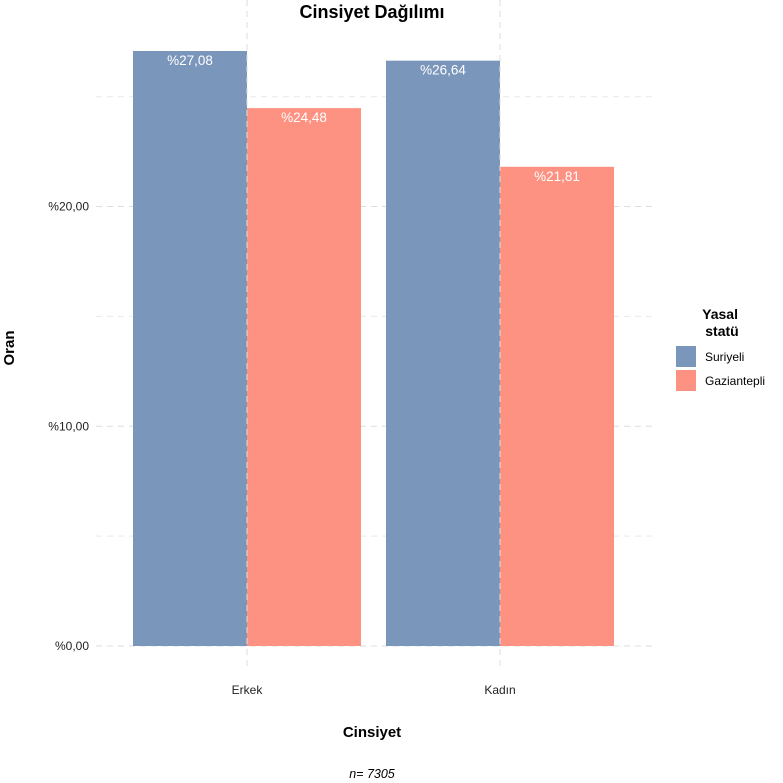 This screenshot has height=783, width=783. Describe the element at coordinates (686, 380) in the screenshot. I see `legend-swatch-gaziantepli` at that location.